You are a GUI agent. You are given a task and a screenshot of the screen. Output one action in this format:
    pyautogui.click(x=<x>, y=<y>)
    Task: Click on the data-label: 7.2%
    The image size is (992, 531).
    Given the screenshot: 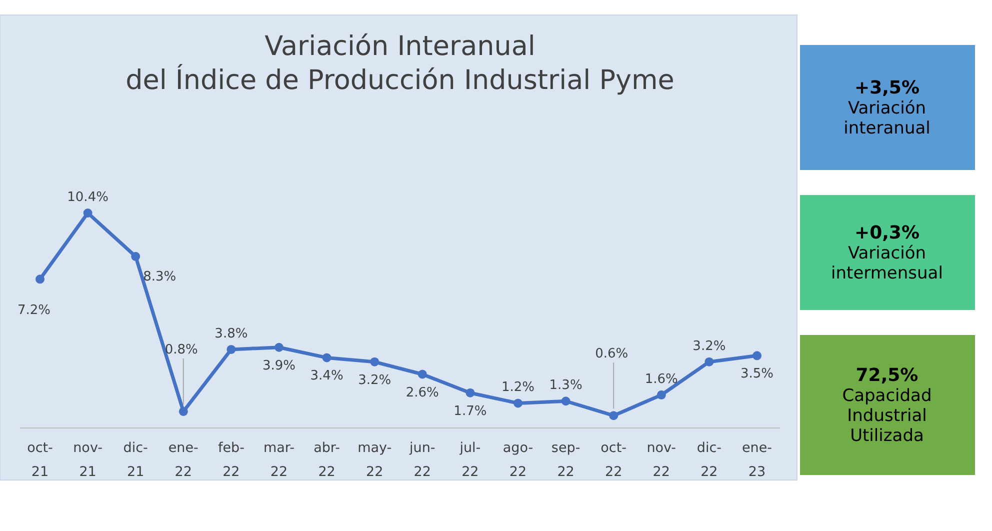 What is the action you would take?
    pyautogui.click(x=34, y=310)
    